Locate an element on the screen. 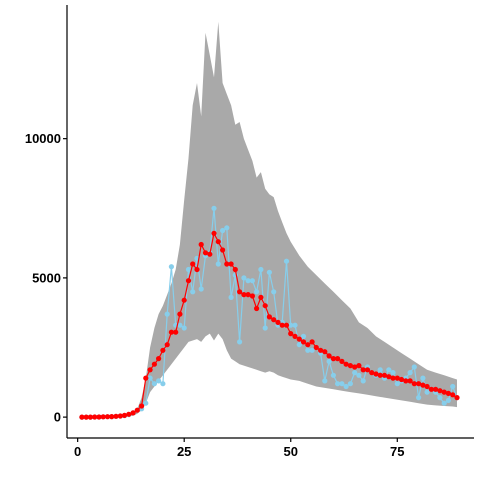  y-tick-label: 0 is located at coordinates (57, 417).